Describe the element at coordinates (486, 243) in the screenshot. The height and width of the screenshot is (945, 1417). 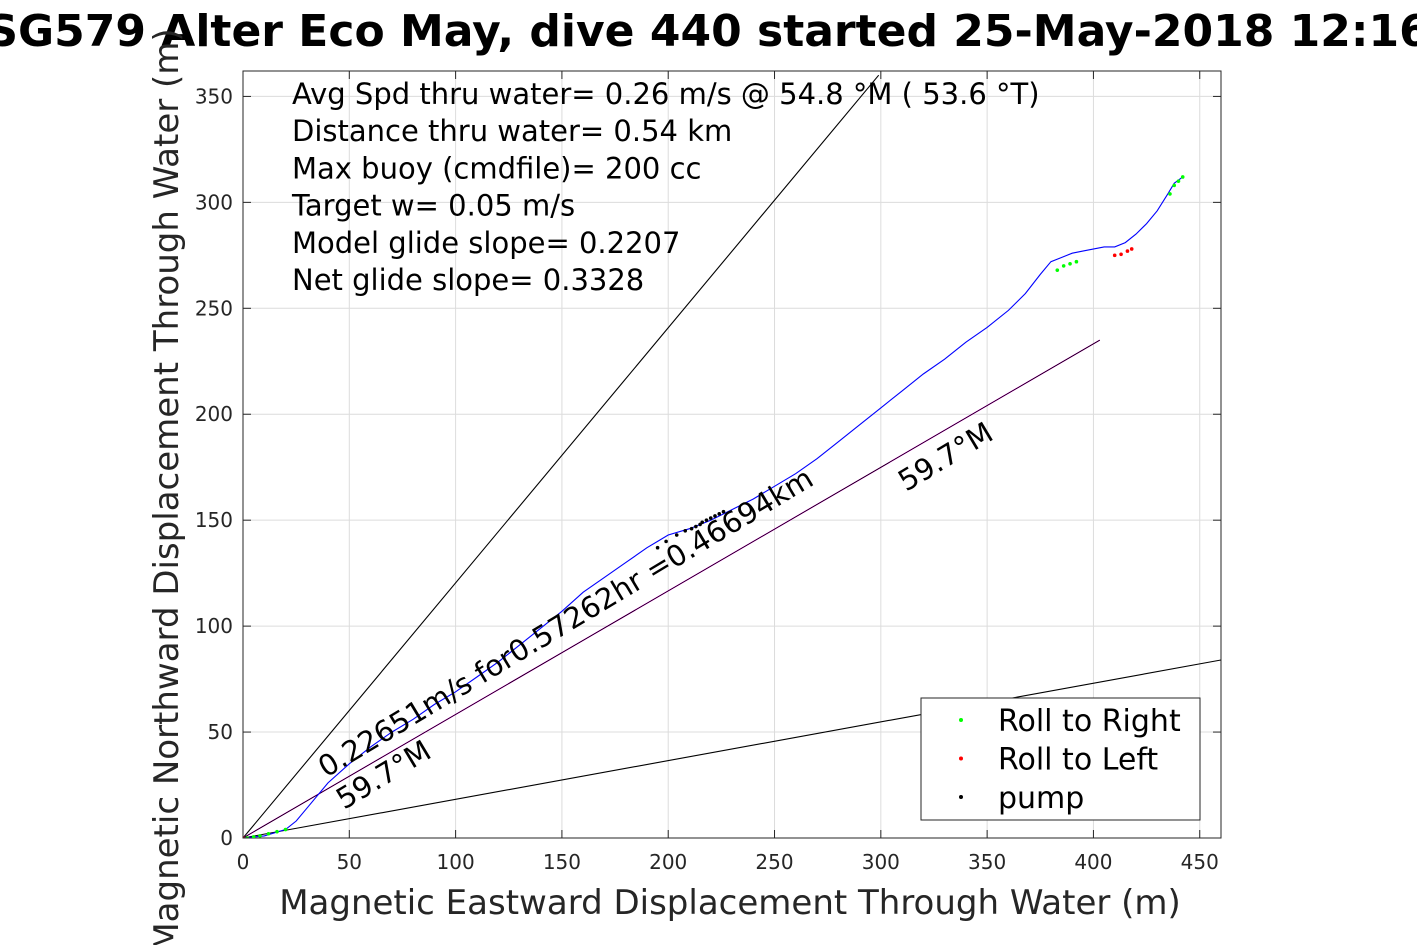
I see `stat-line: Model glide slope= 0.2207` at that location.